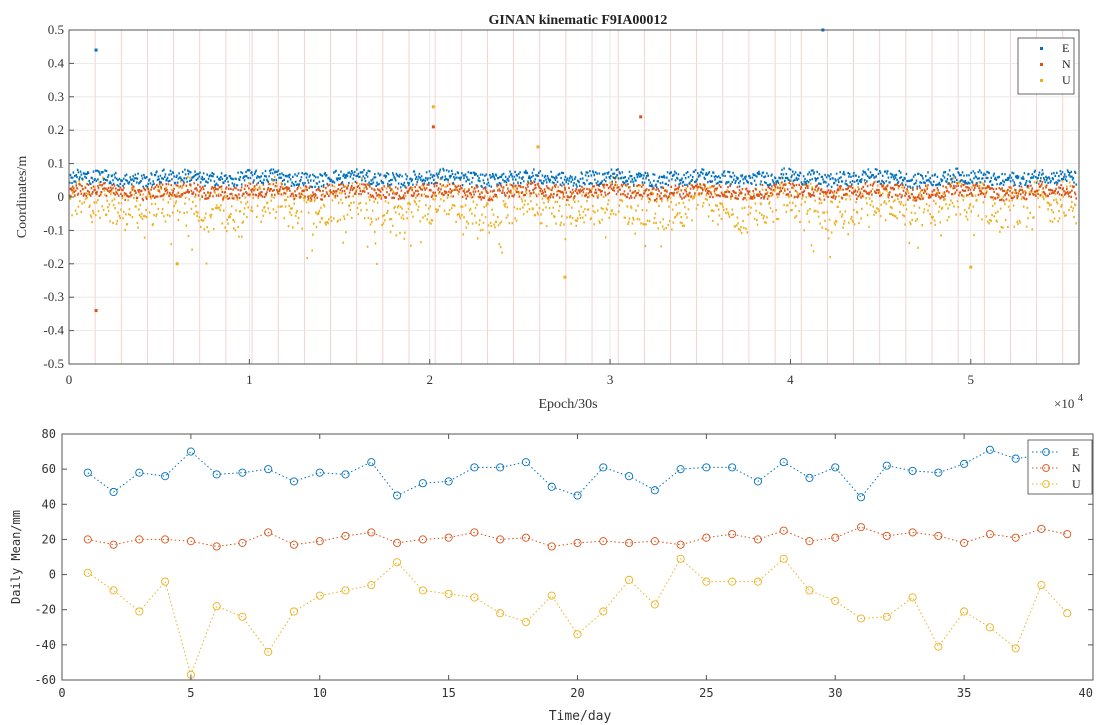 This screenshot has height=725, width=1096. What do you see at coordinates (577, 693) in the screenshot?
I see `bottom-x-tick-label: 20` at bounding box center [577, 693].